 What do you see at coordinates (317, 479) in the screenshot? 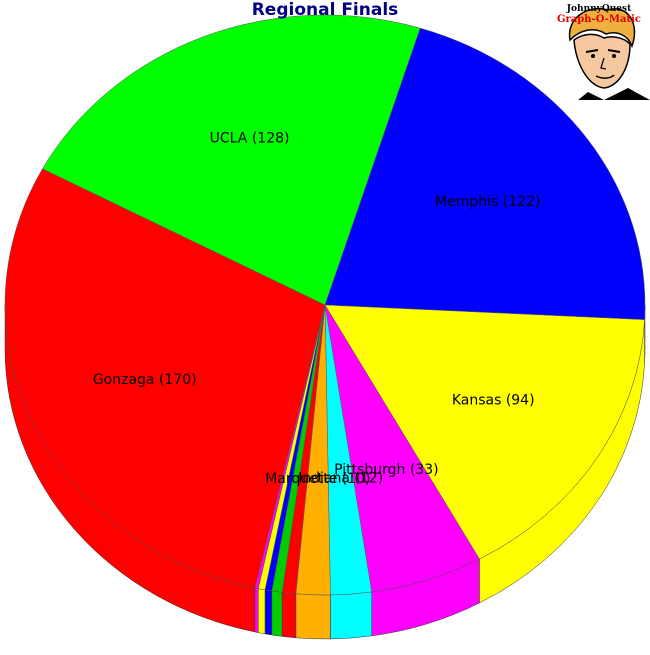
I see `slice-label: Marquette (10)` at bounding box center [317, 479].